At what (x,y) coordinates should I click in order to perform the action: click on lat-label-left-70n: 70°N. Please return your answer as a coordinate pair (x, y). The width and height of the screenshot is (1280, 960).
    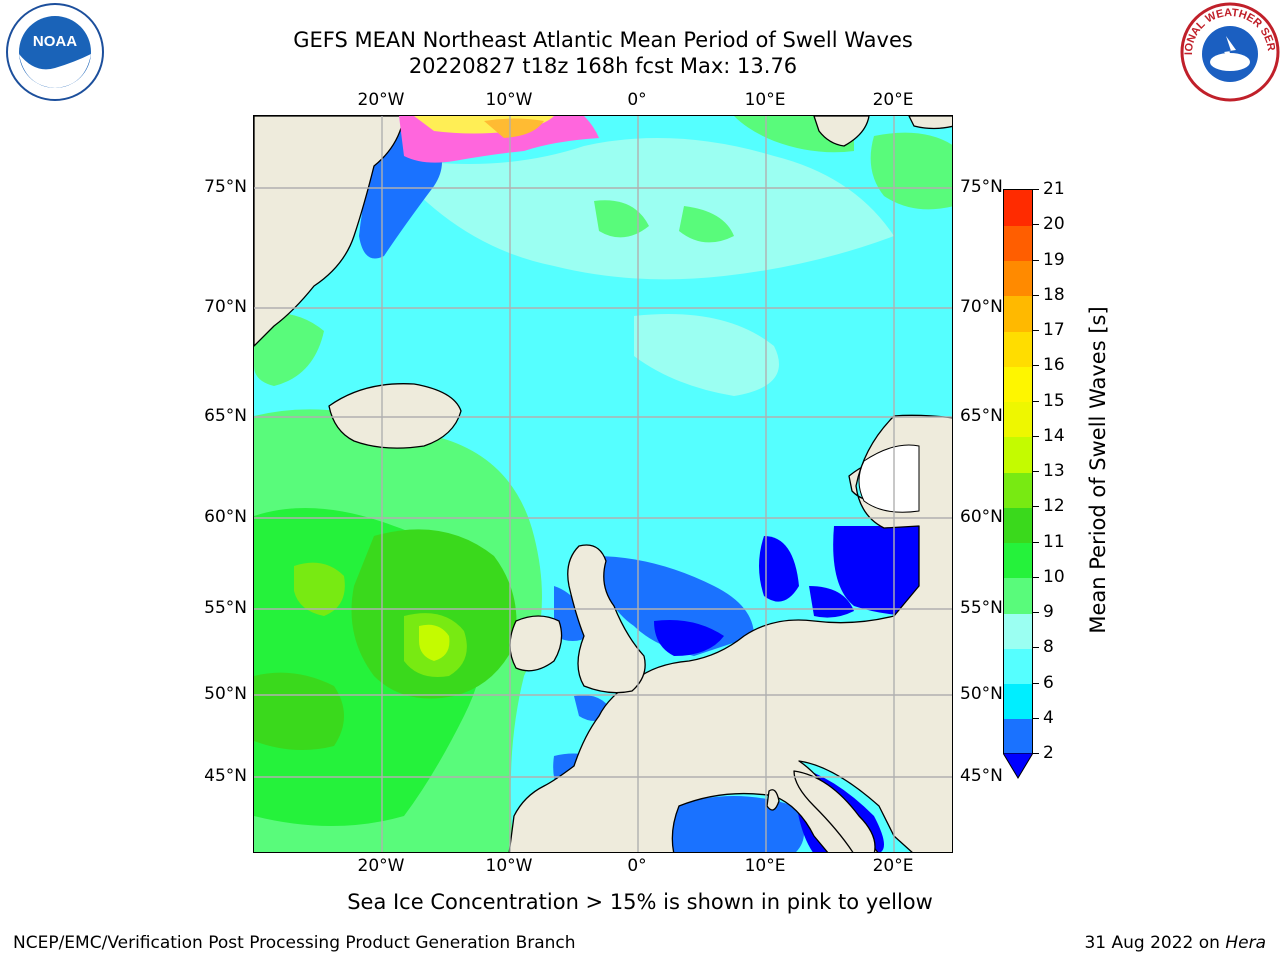
    Looking at the image, I should click on (225, 307).